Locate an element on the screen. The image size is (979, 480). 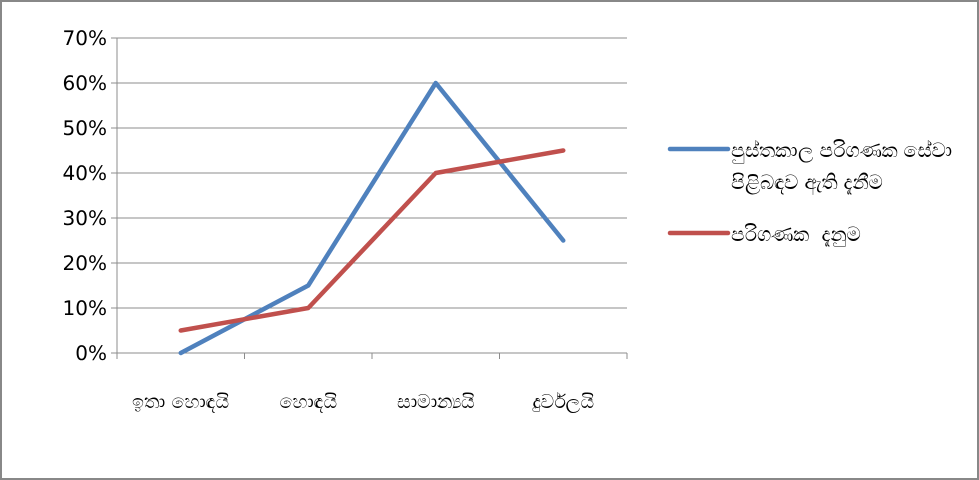
y-tick-label: 60% is located at coordinates (84, 83).